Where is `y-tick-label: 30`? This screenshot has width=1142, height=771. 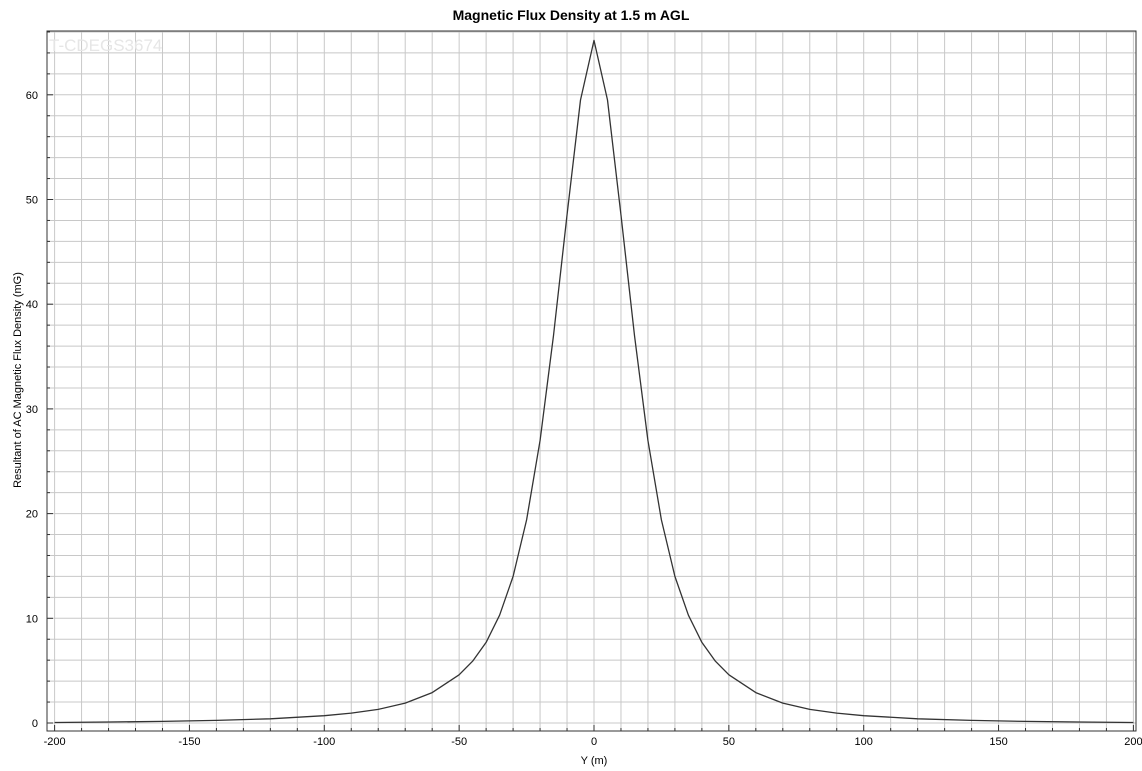 y-tick-label: 30 is located at coordinates (32, 410).